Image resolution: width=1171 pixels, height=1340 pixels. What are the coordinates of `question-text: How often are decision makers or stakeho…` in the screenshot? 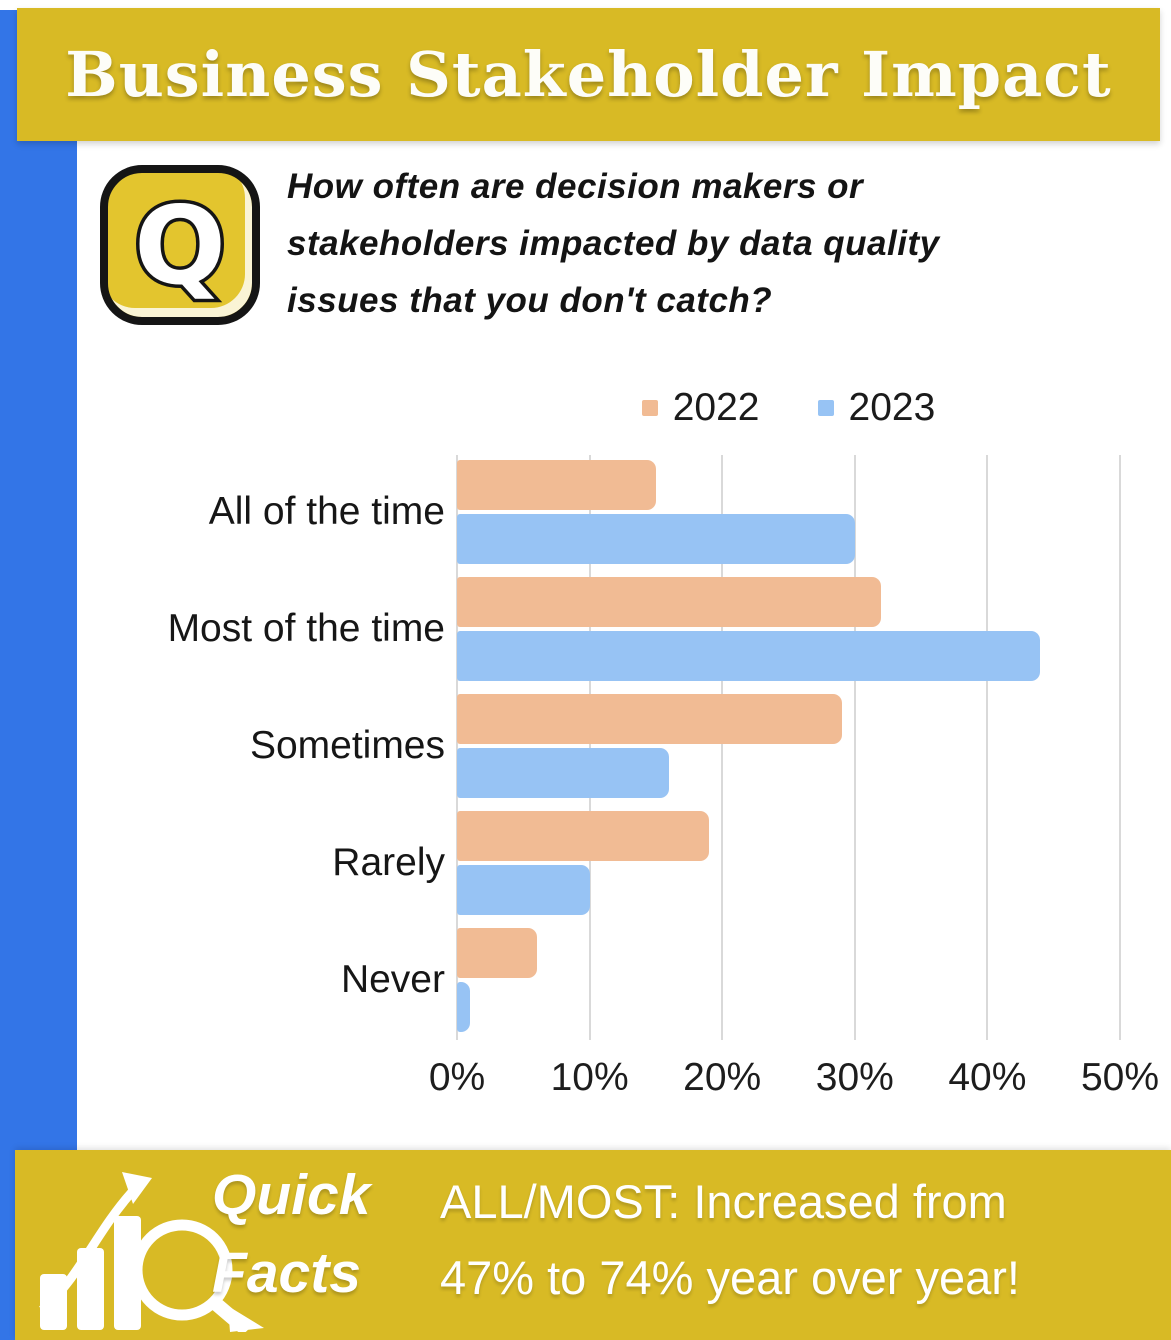 It's located at (702, 243).